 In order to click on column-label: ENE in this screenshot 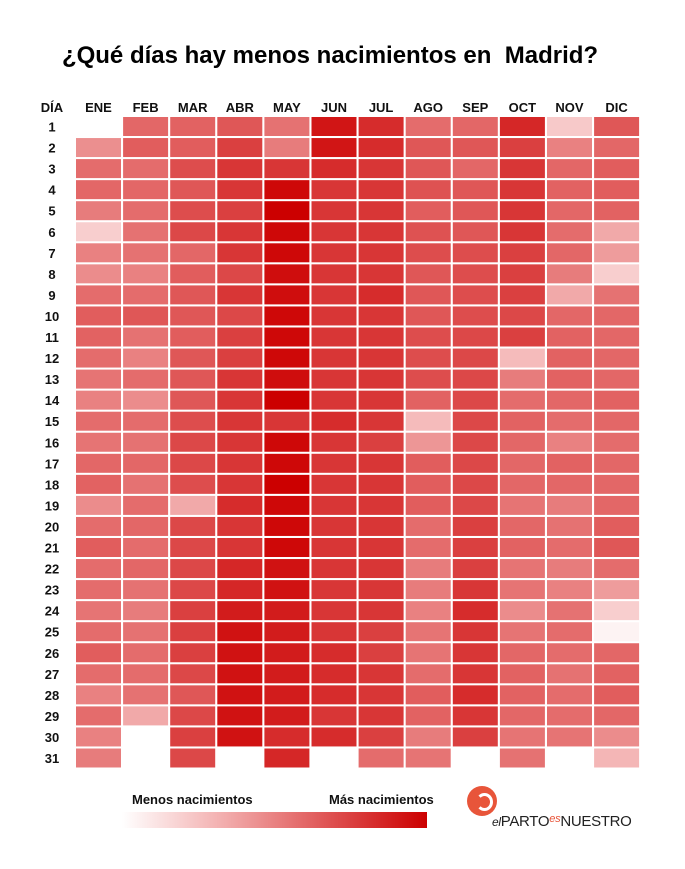, I will do `click(98, 107)`.